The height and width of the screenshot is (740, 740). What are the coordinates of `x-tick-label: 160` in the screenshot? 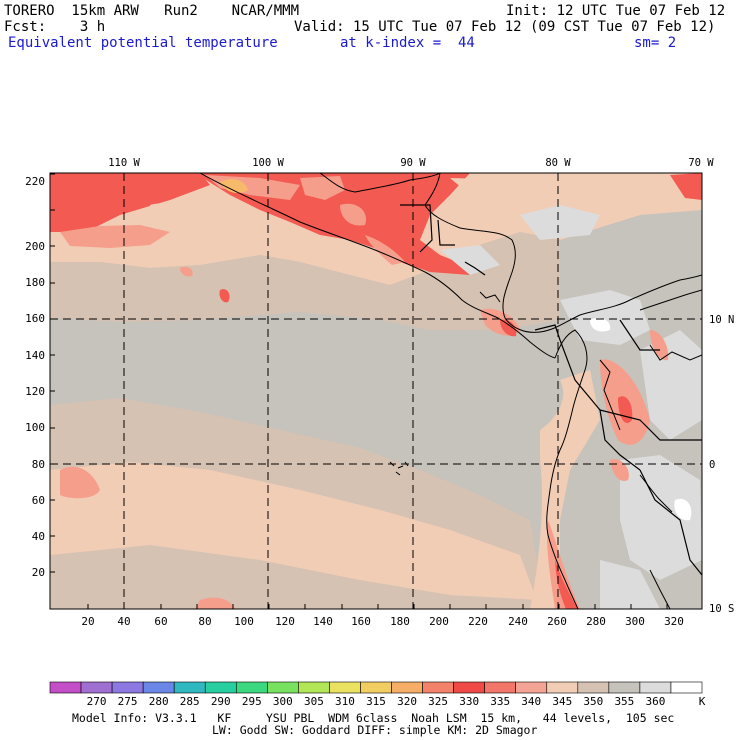 It's located at (361, 621).